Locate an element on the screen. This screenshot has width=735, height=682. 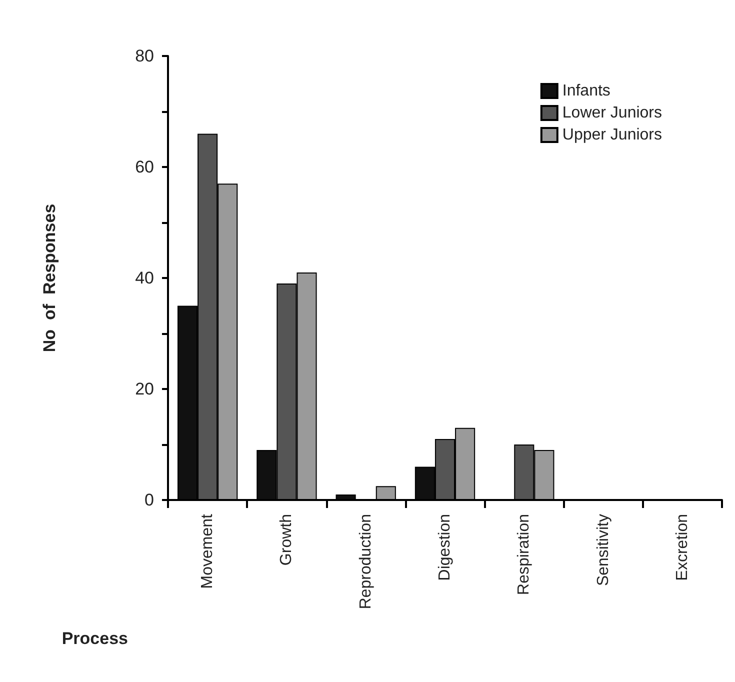
x-tick-label: Movement is located at coordinates (207, 551).